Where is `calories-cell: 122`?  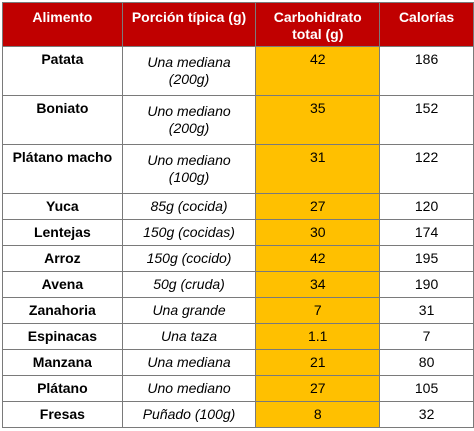
calories-cell: 122 is located at coordinates (426, 169).